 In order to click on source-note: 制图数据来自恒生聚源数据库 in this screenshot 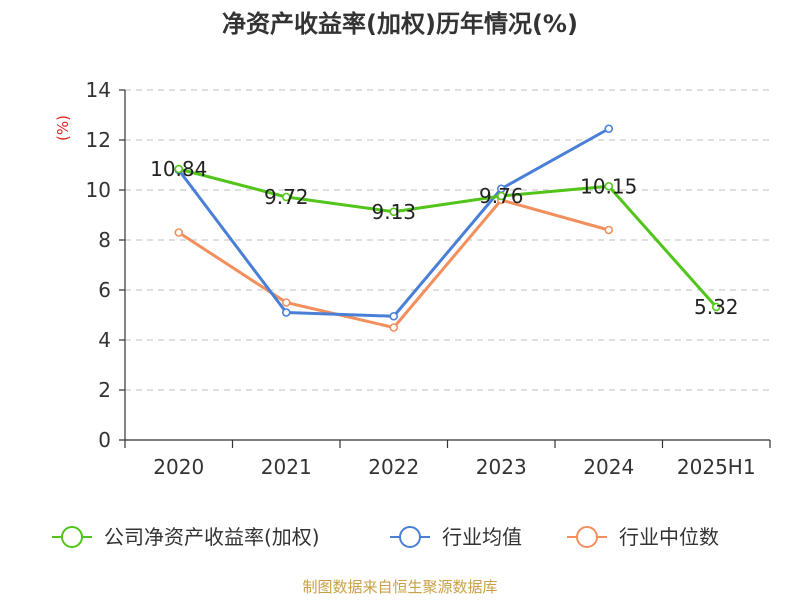, I will do `click(399, 587)`.